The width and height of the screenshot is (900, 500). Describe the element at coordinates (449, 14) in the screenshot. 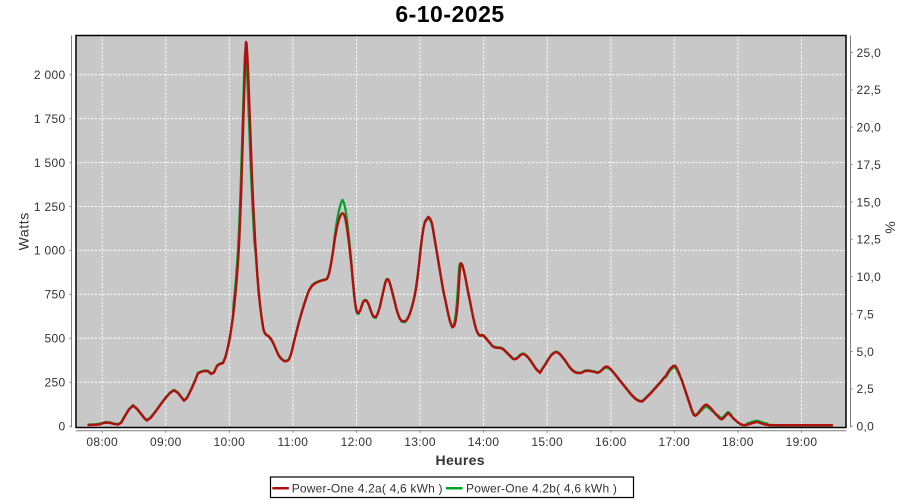

I see `svg-text: 6-10-2025` at that location.